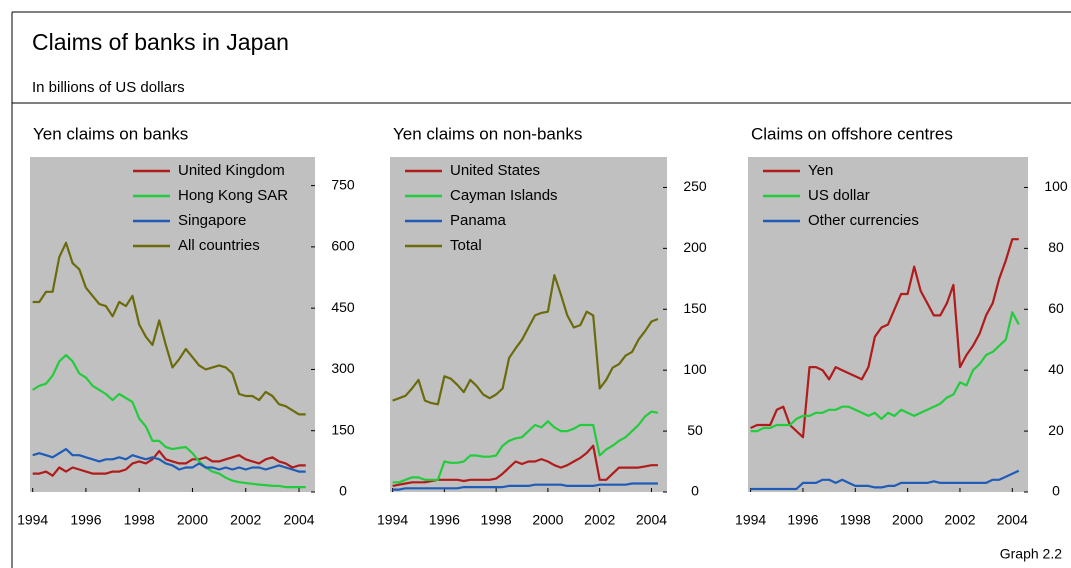 The height and width of the screenshot is (568, 1071). I want to click on legend-label: Singapore, so click(212, 220).